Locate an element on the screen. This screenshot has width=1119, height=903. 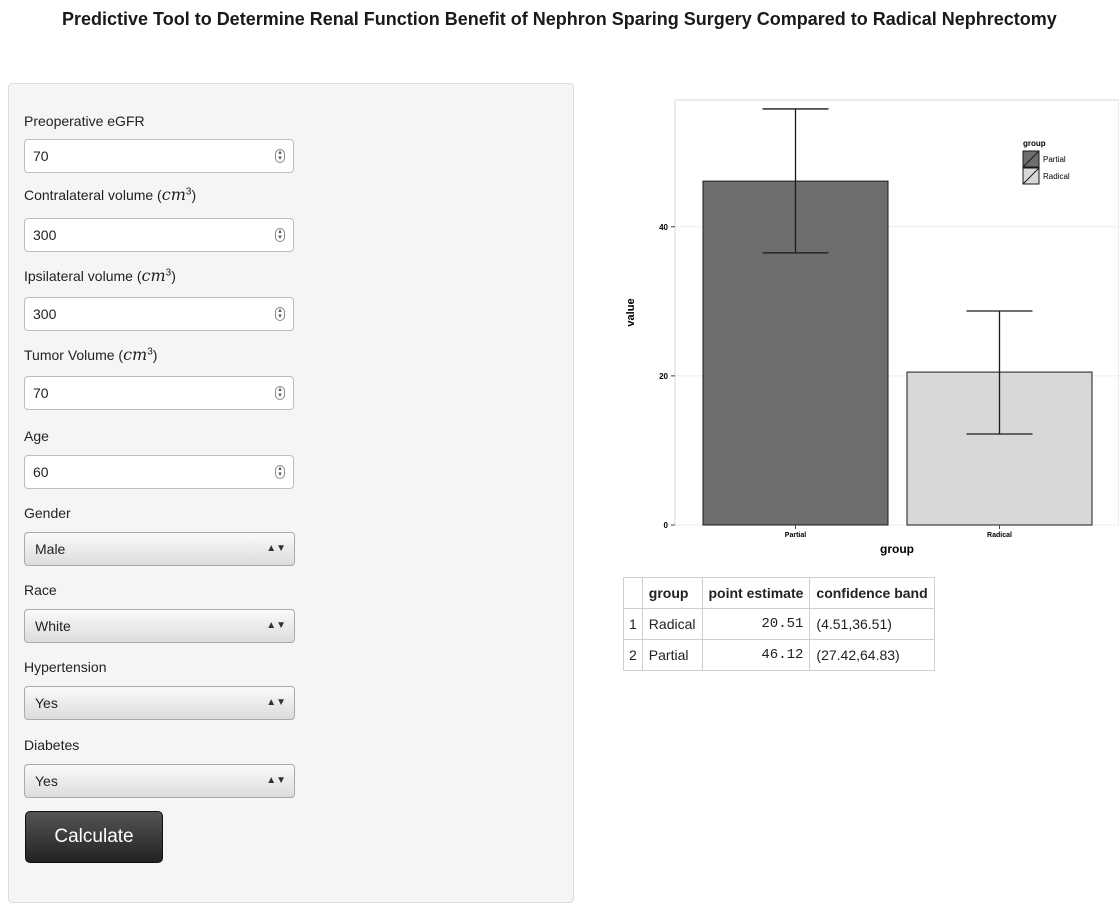
gender-value: Male is located at coordinates (50, 549).